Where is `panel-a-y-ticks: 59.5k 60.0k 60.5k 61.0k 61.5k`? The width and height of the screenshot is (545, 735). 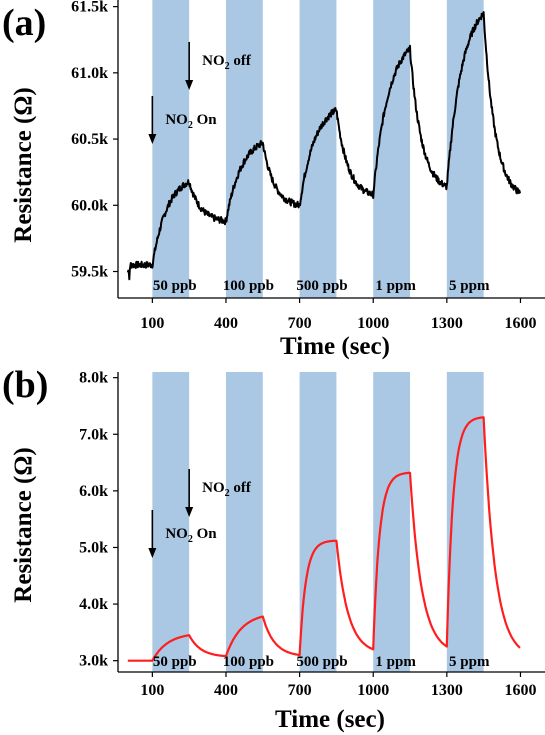 panel-a-y-ticks: 59.5k 60.0k 60.5k 61.0k 61.5k is located at coordinates (94, 140).